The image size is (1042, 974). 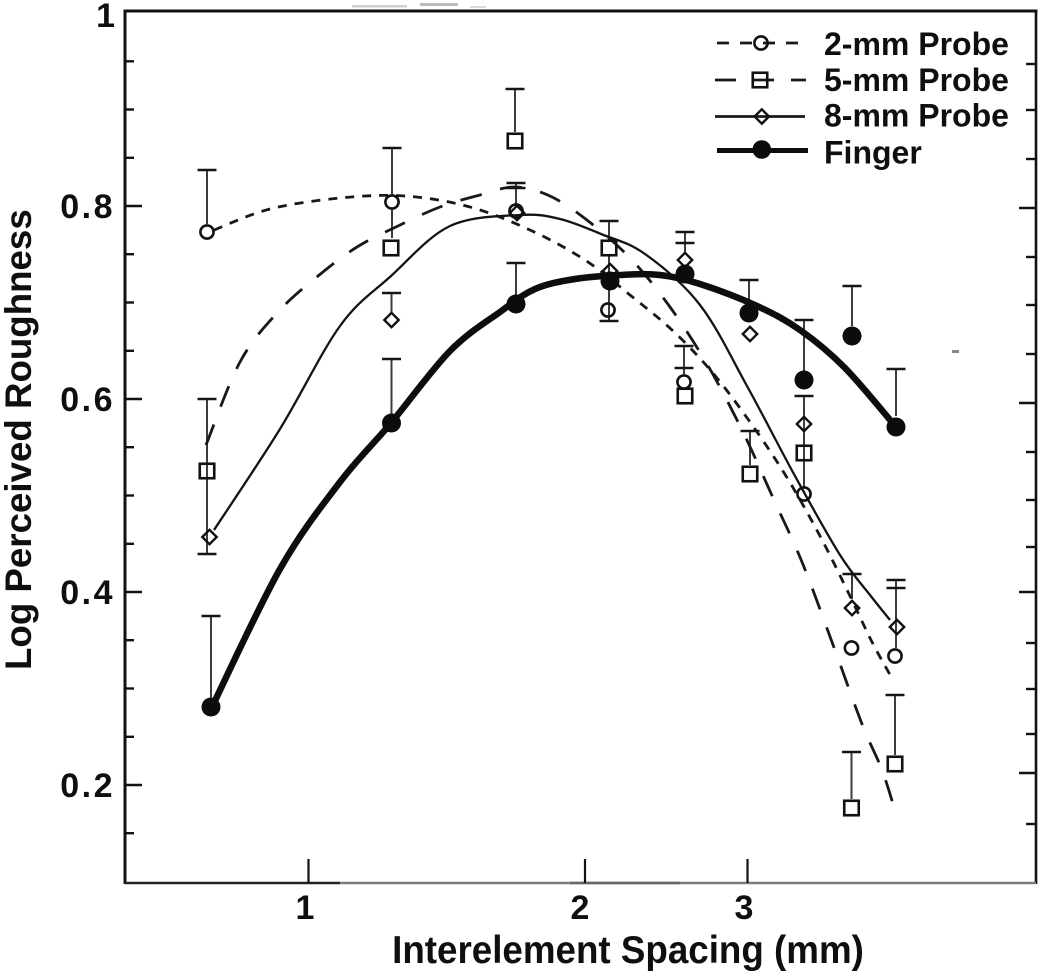 I want to click on svg-text: 0.8, so click(x=87, y=207).